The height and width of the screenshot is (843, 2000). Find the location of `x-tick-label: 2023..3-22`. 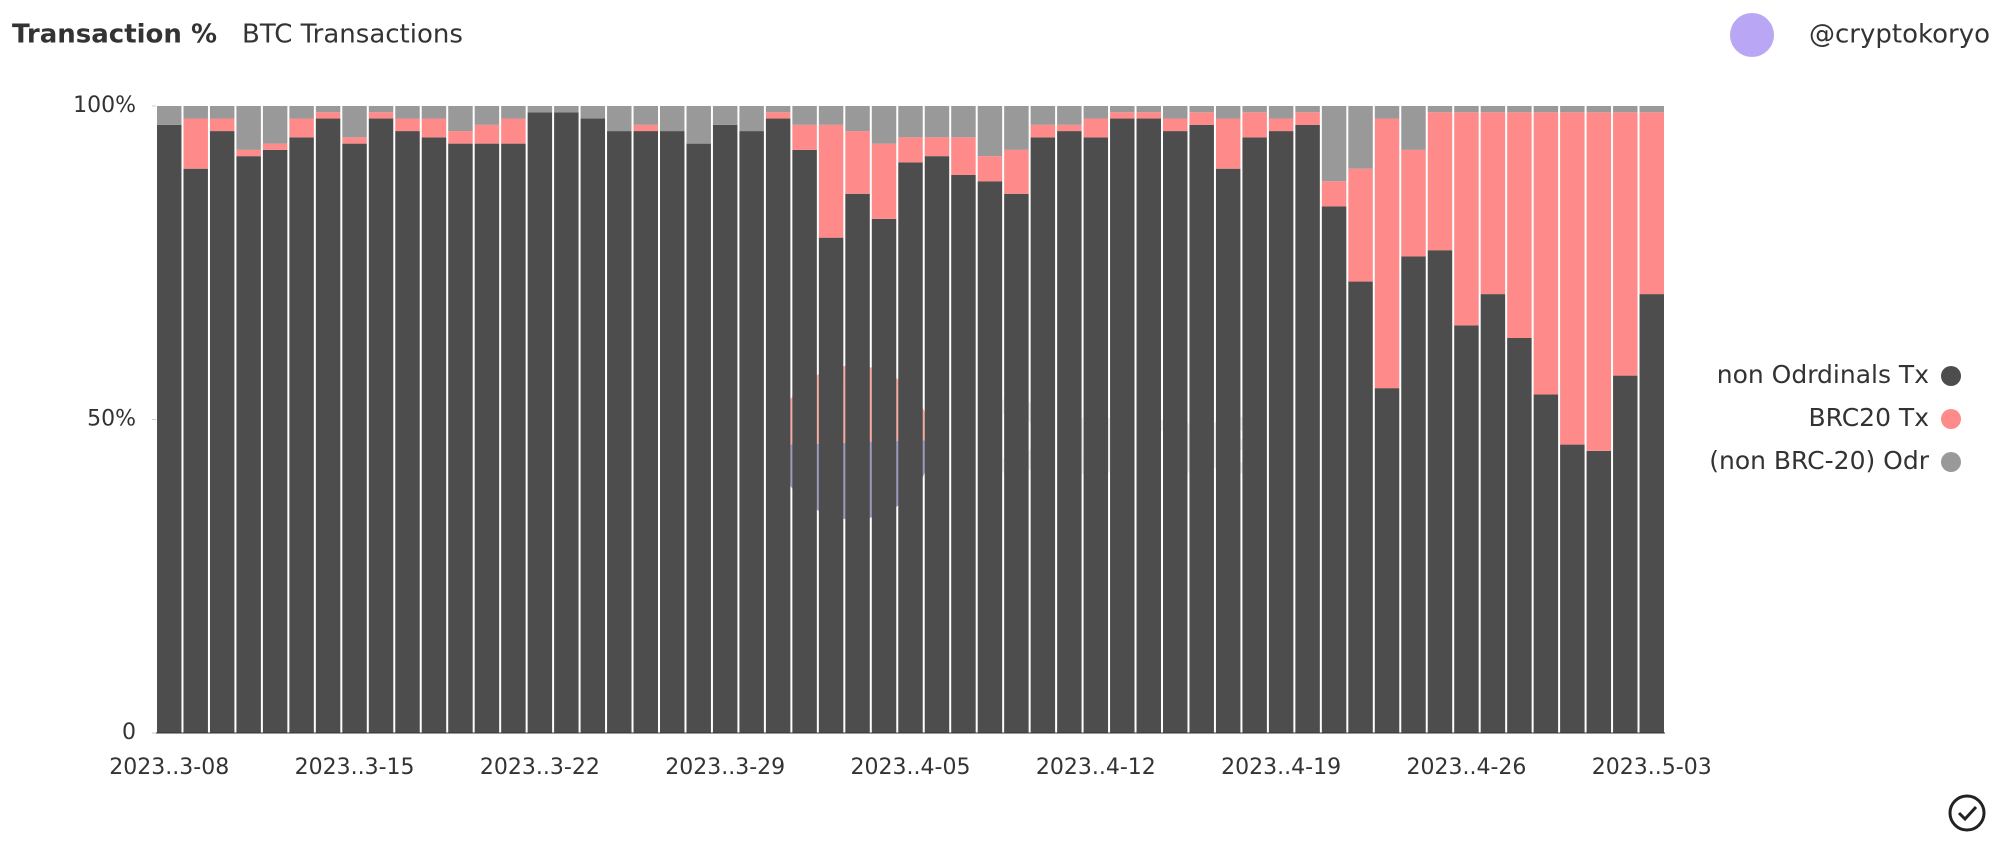

x-tick-label: 2023..3-22 is located at coordinates (540, 767).